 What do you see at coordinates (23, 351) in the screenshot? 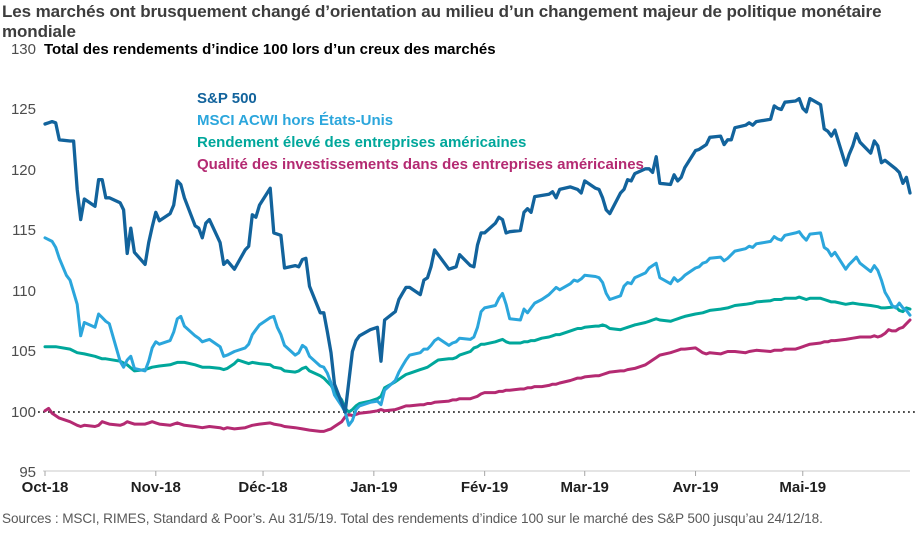
I see `y-axis-label-105: 105` at bounding box center [23, 351].